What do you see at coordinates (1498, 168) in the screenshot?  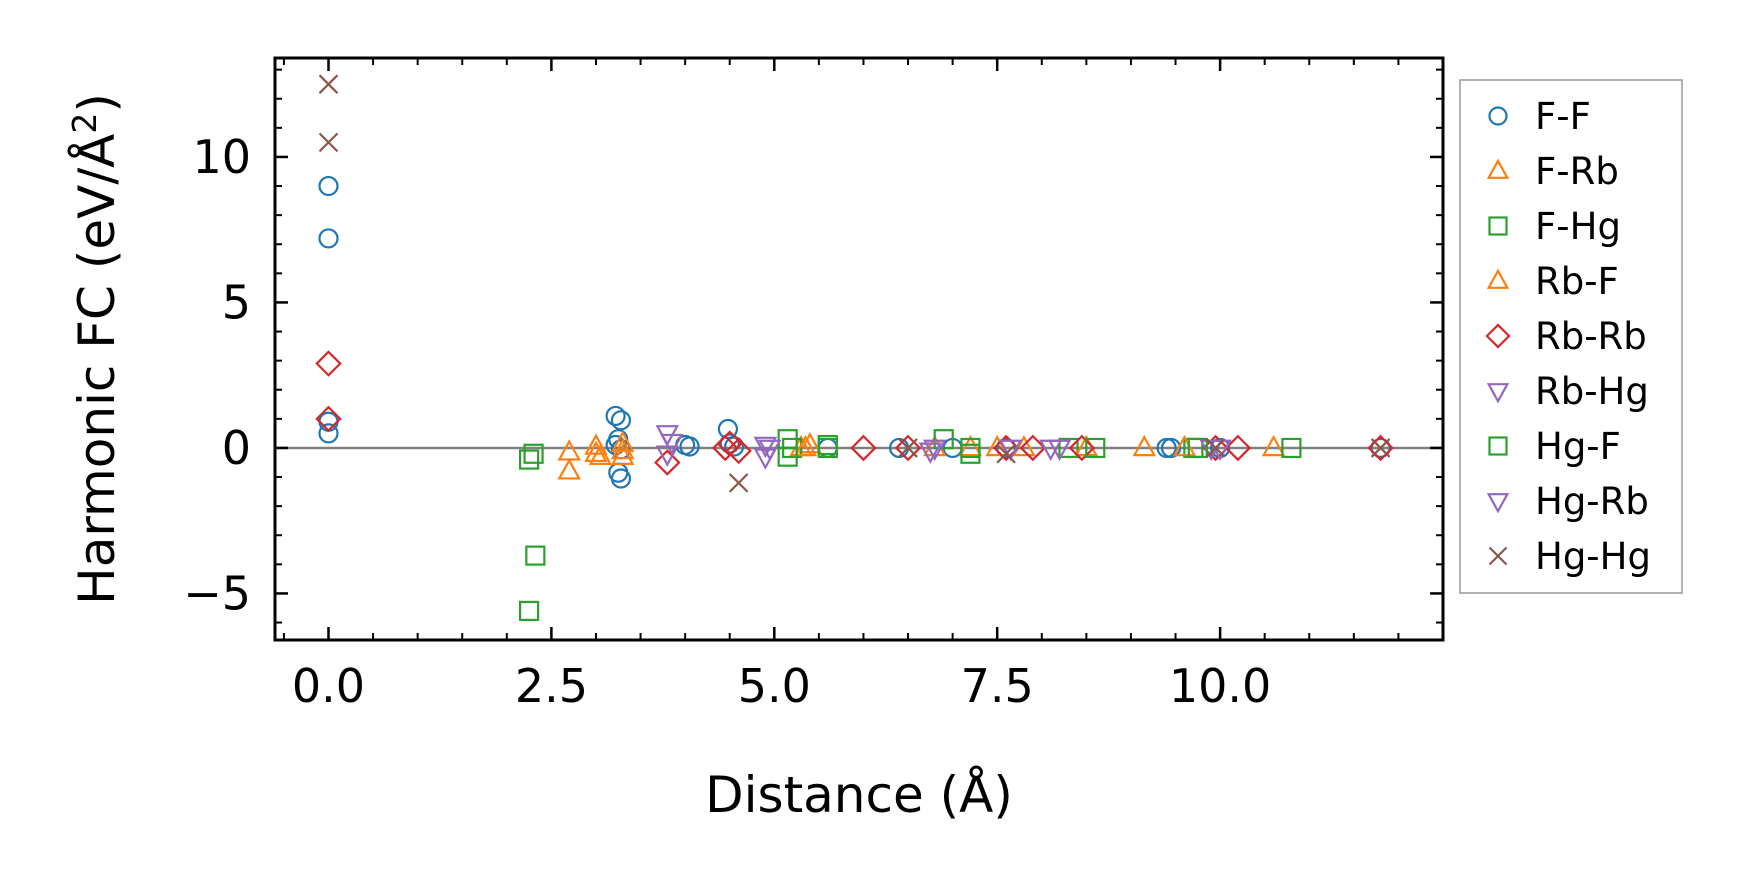 I see `legend-marker-f-rb` at bounding box center [1498, 168].